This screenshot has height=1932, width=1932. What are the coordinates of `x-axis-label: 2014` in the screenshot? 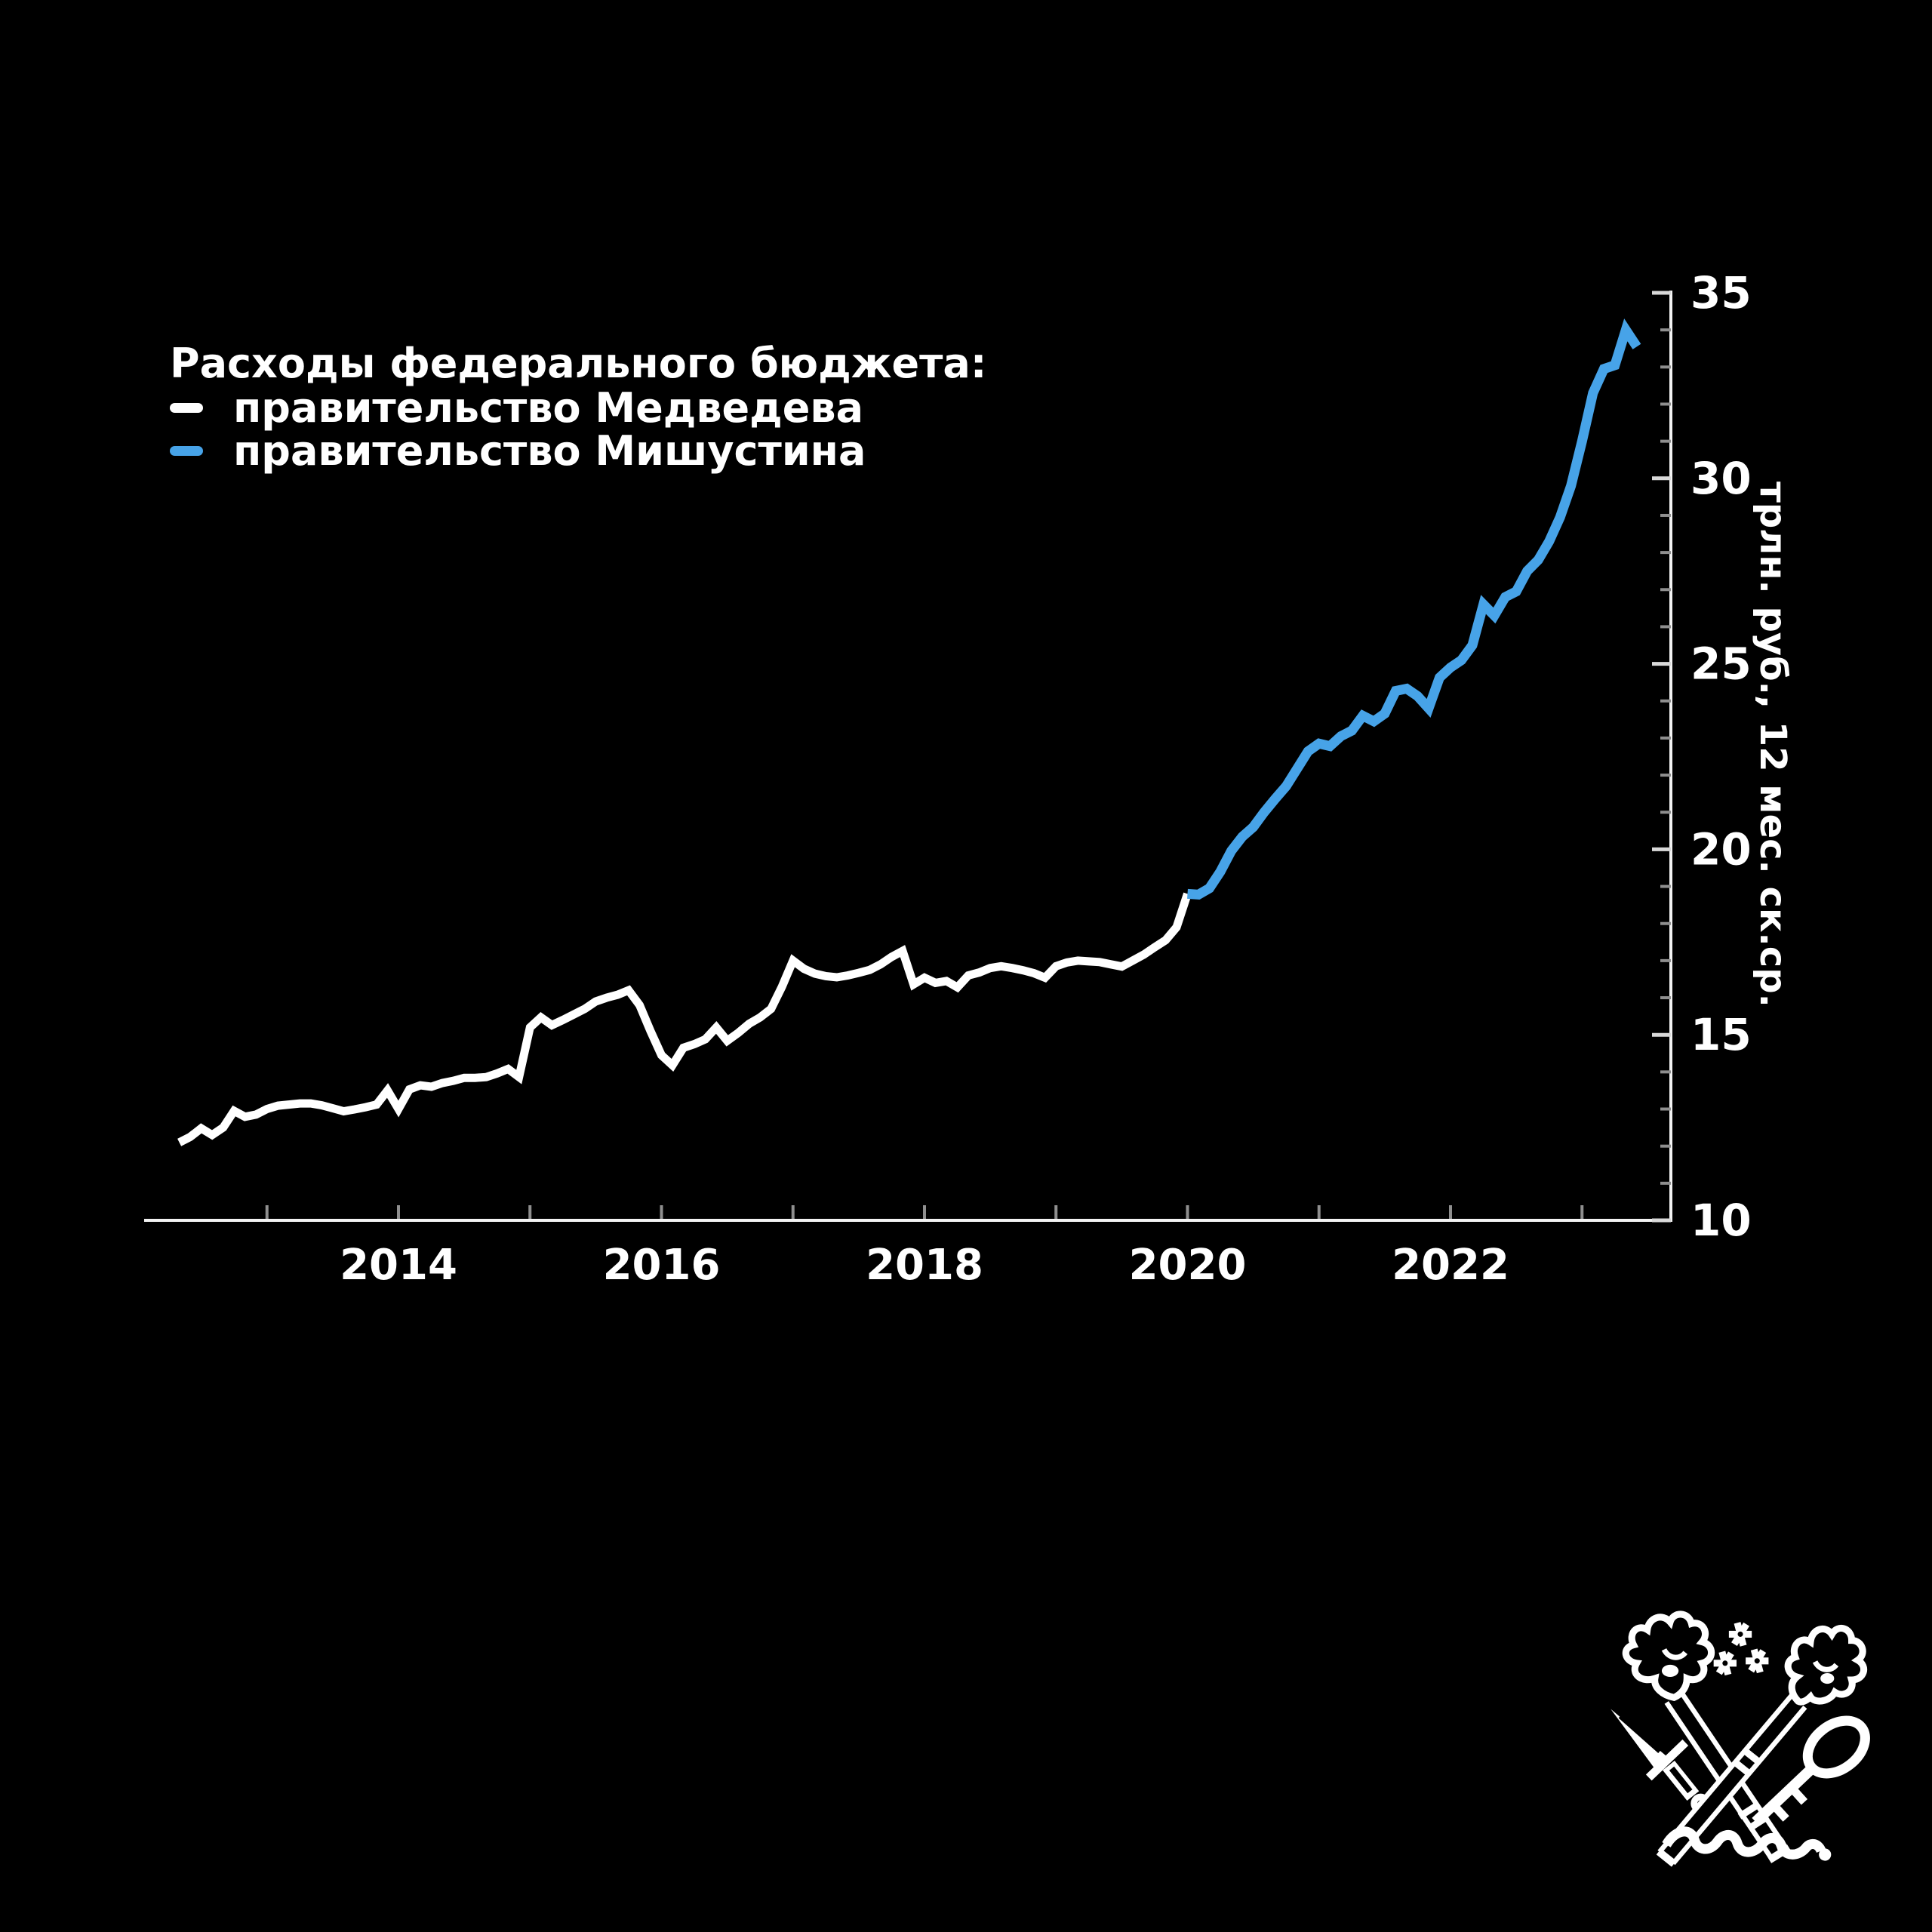 It's located at (398, 1265).